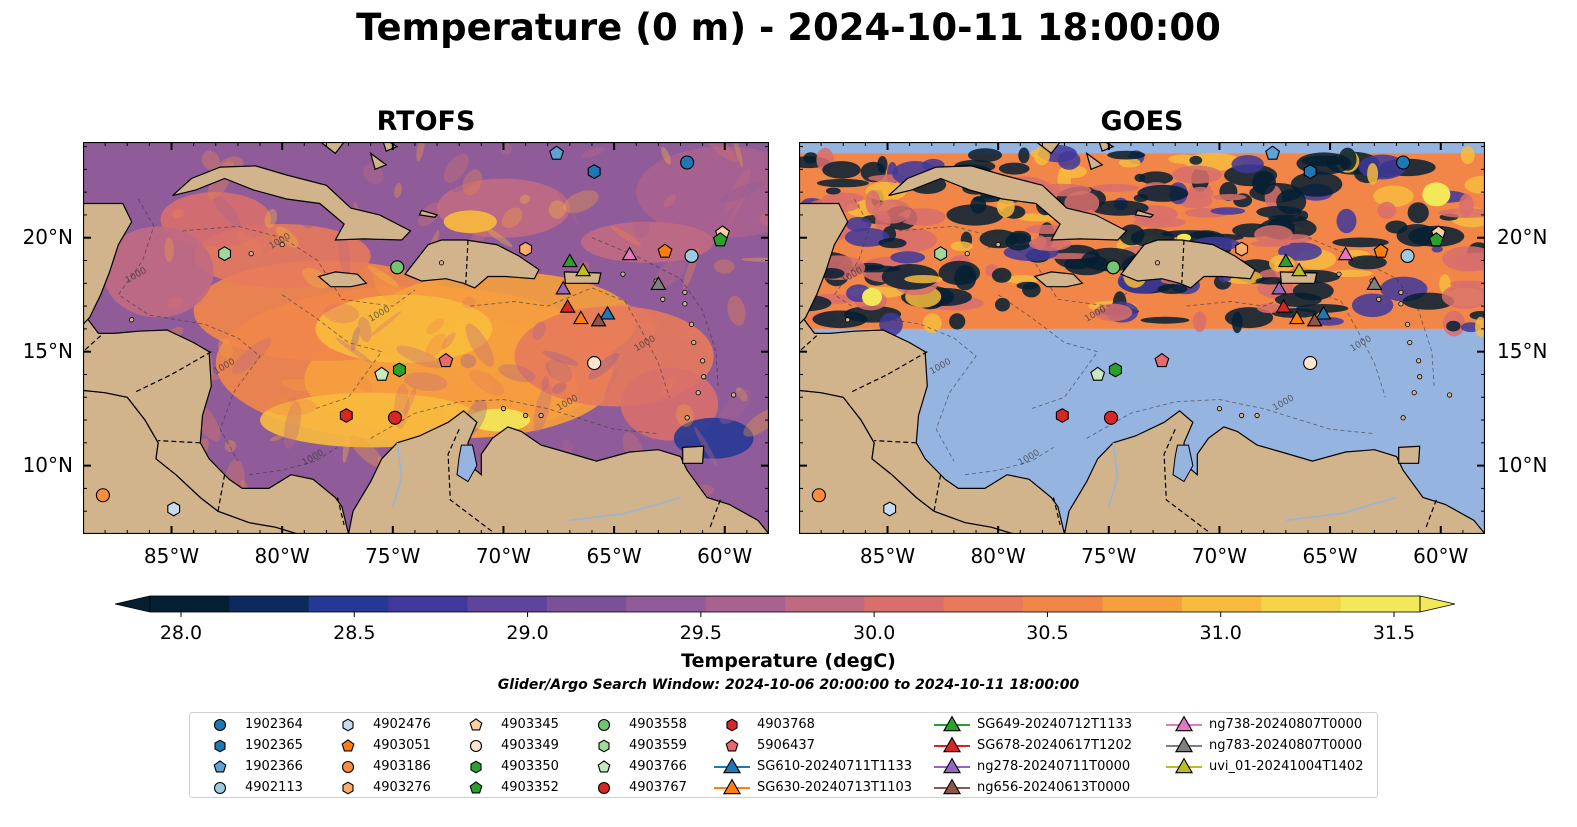 This screenshot has width=1577, height=827. I want to click on legend-label: 4902113, so click(274, 787).